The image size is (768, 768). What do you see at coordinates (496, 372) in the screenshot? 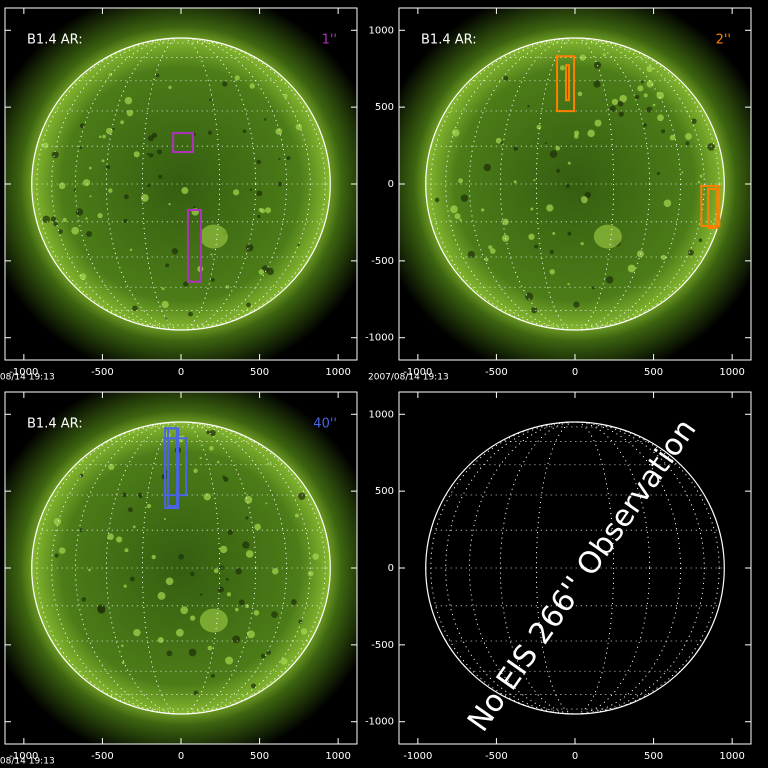
I see `x-tick-label: -500` at bounding box center [496, 372].